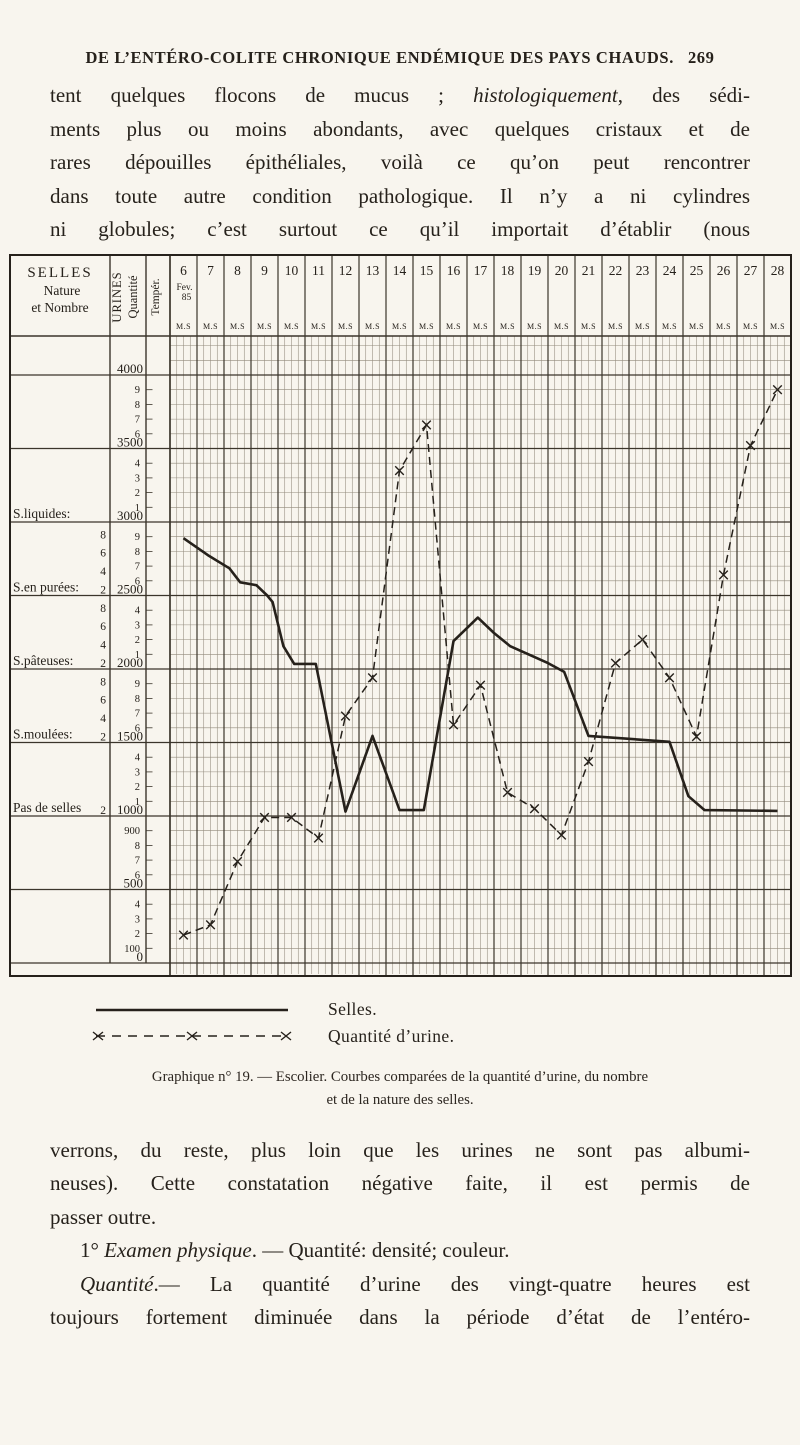 The width and height of the screenshot is (800, 1445). I want to click on day-label: 22, so click(616, 270).